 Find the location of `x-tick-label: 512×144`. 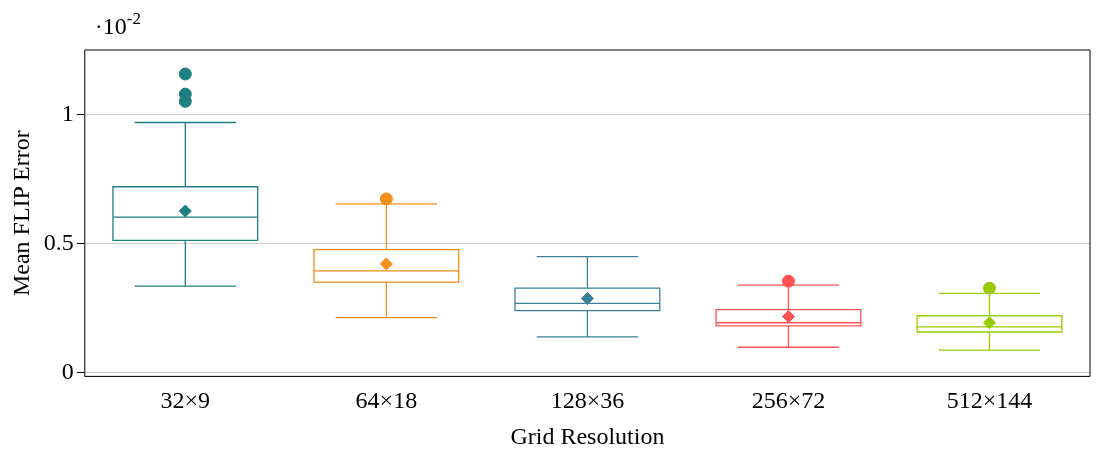

x-tick-label: 512×144 is located at coordinates (989, 400).